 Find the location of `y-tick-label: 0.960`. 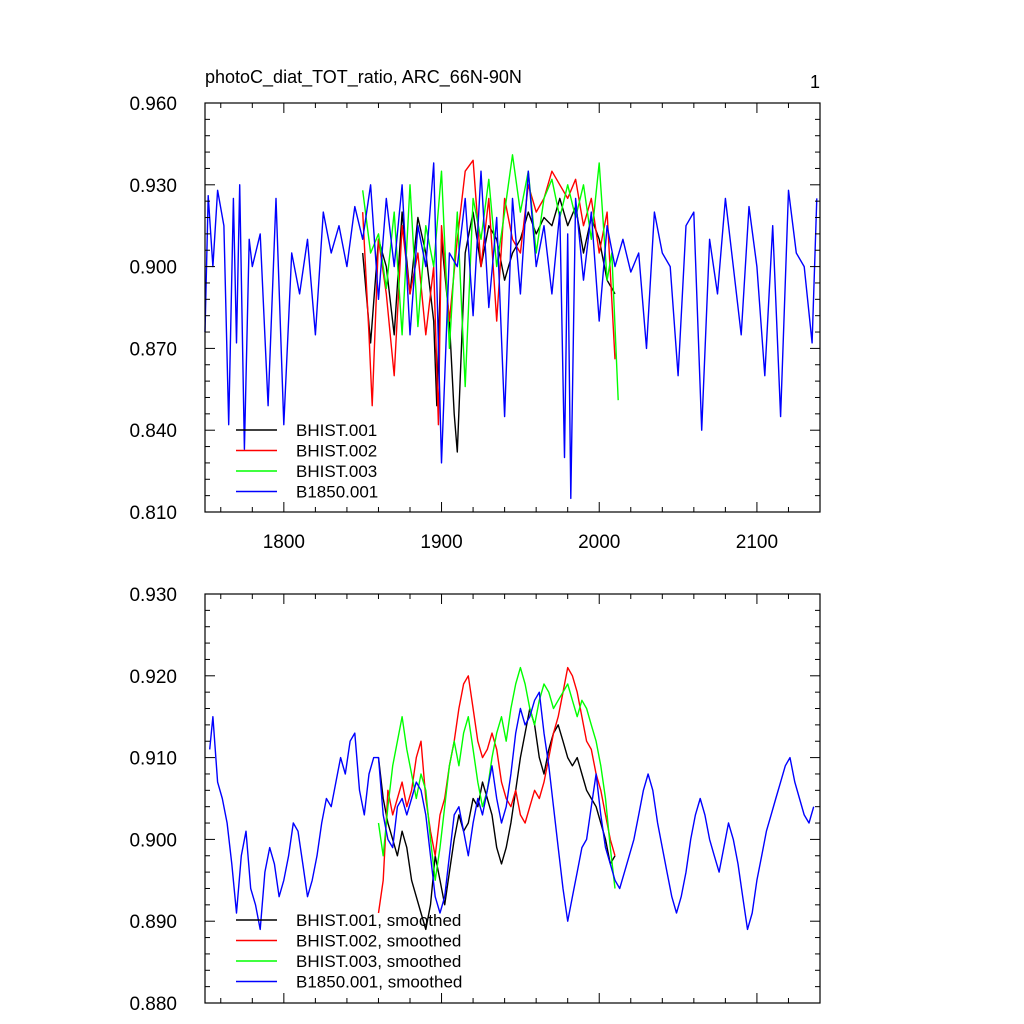

y-tick-label: 0.960 is located at coordinates (153, 104).